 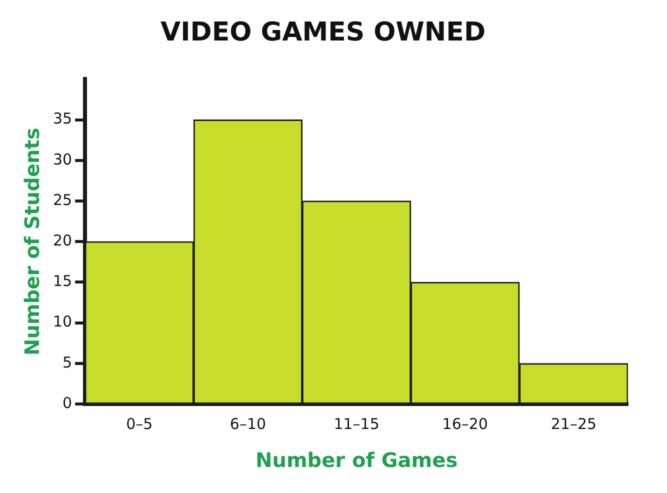 I want to click on y-tick-label: 5, so click(x=67, y=362).